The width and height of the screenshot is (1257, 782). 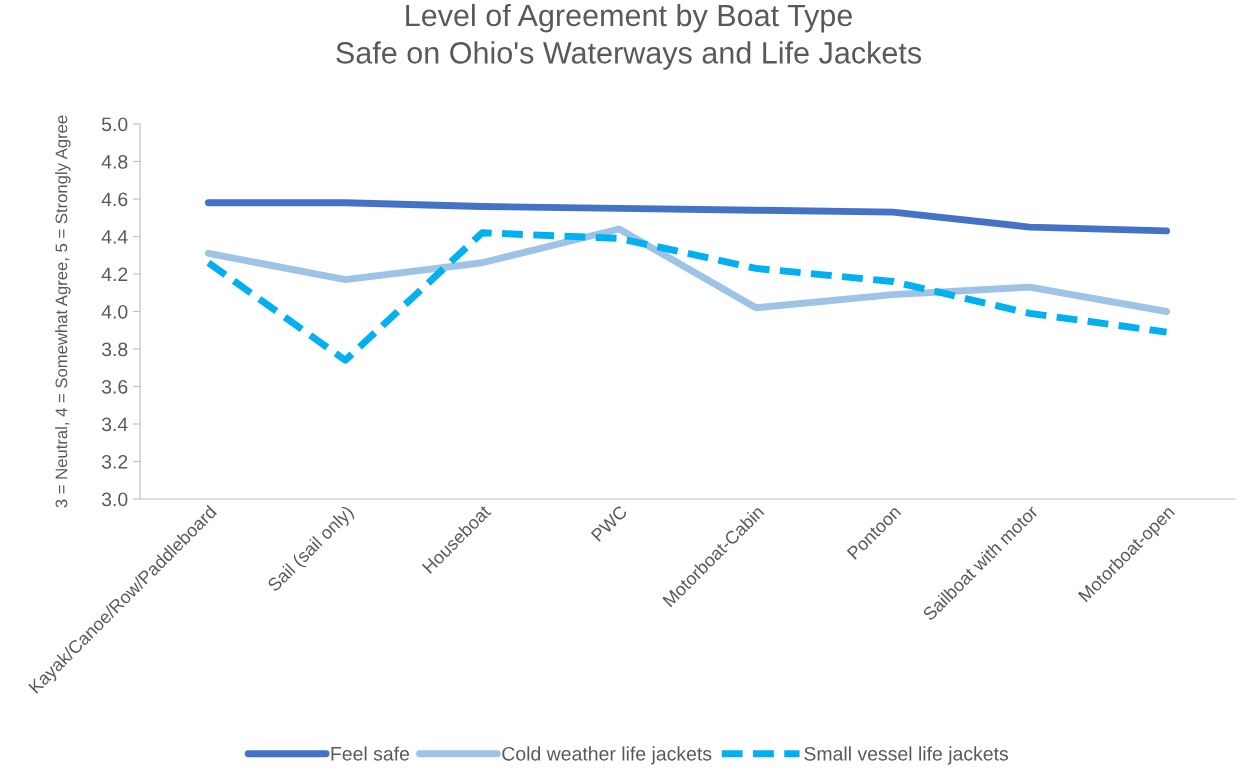 I want to click on legend-label: Small vessel life jackets, so click(x=906, y=755).